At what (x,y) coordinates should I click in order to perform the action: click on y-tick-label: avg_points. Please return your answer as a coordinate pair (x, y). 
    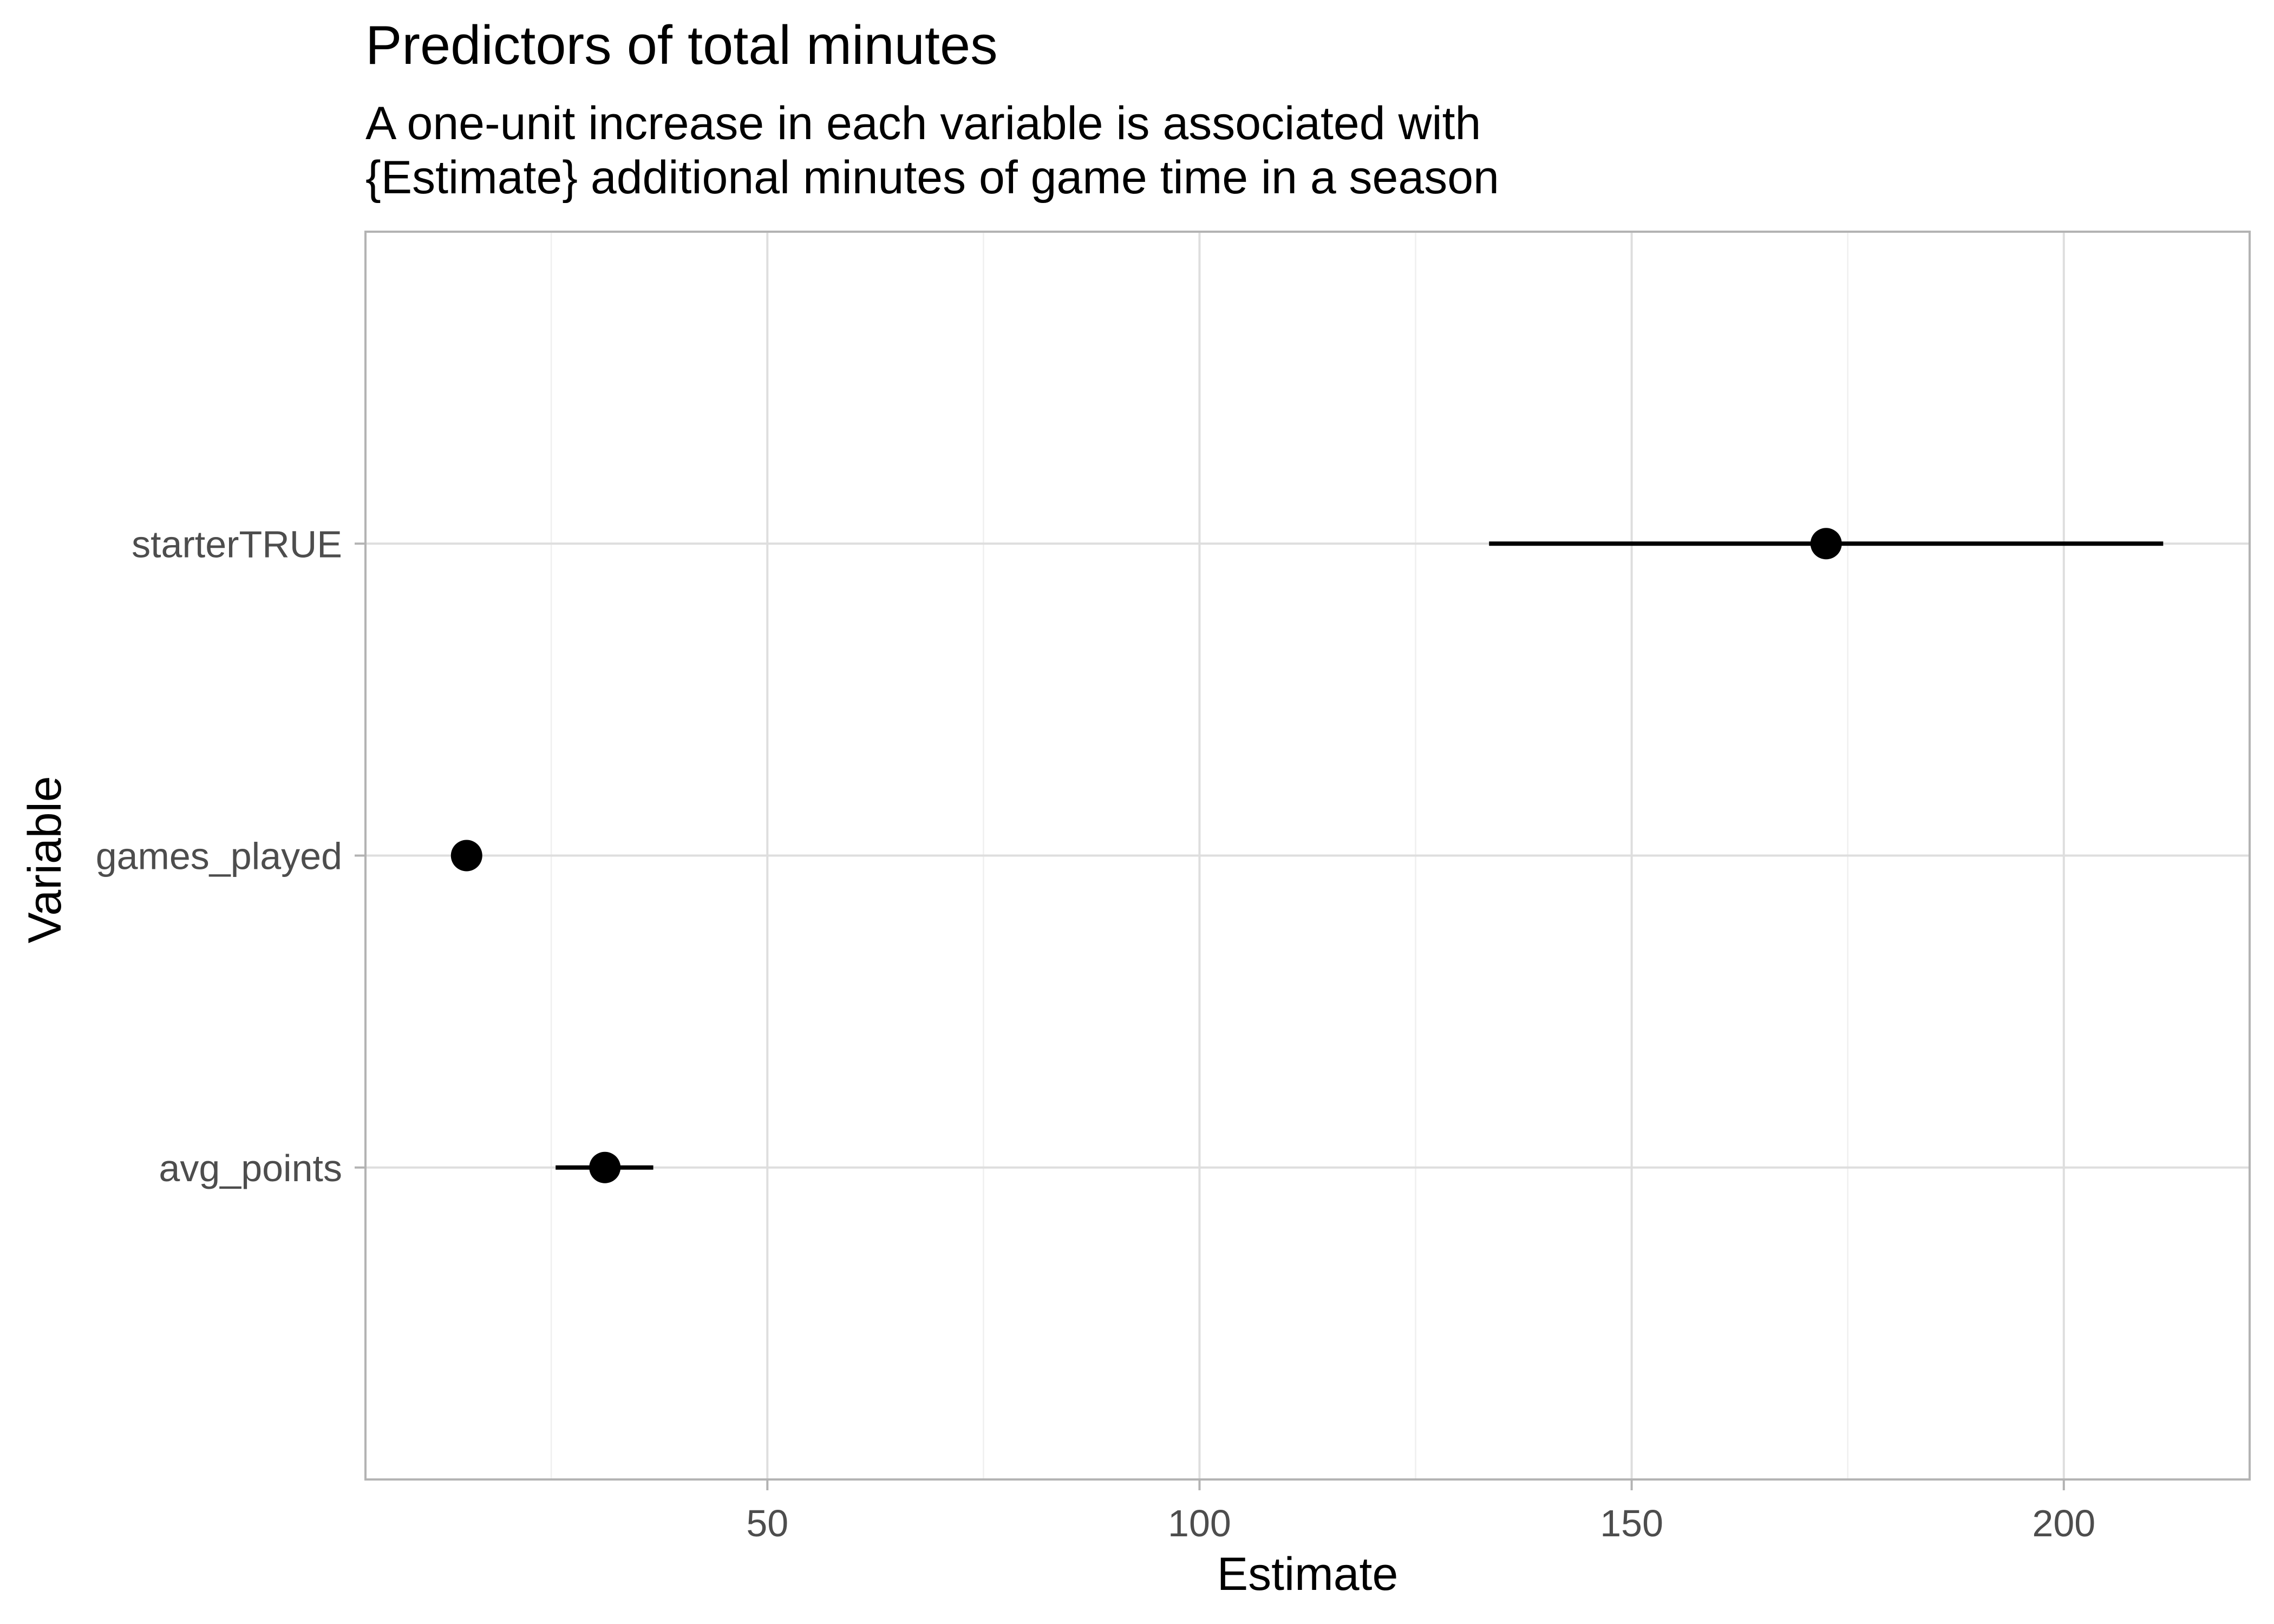
    Looking at the image, I should click on (251, 1168).